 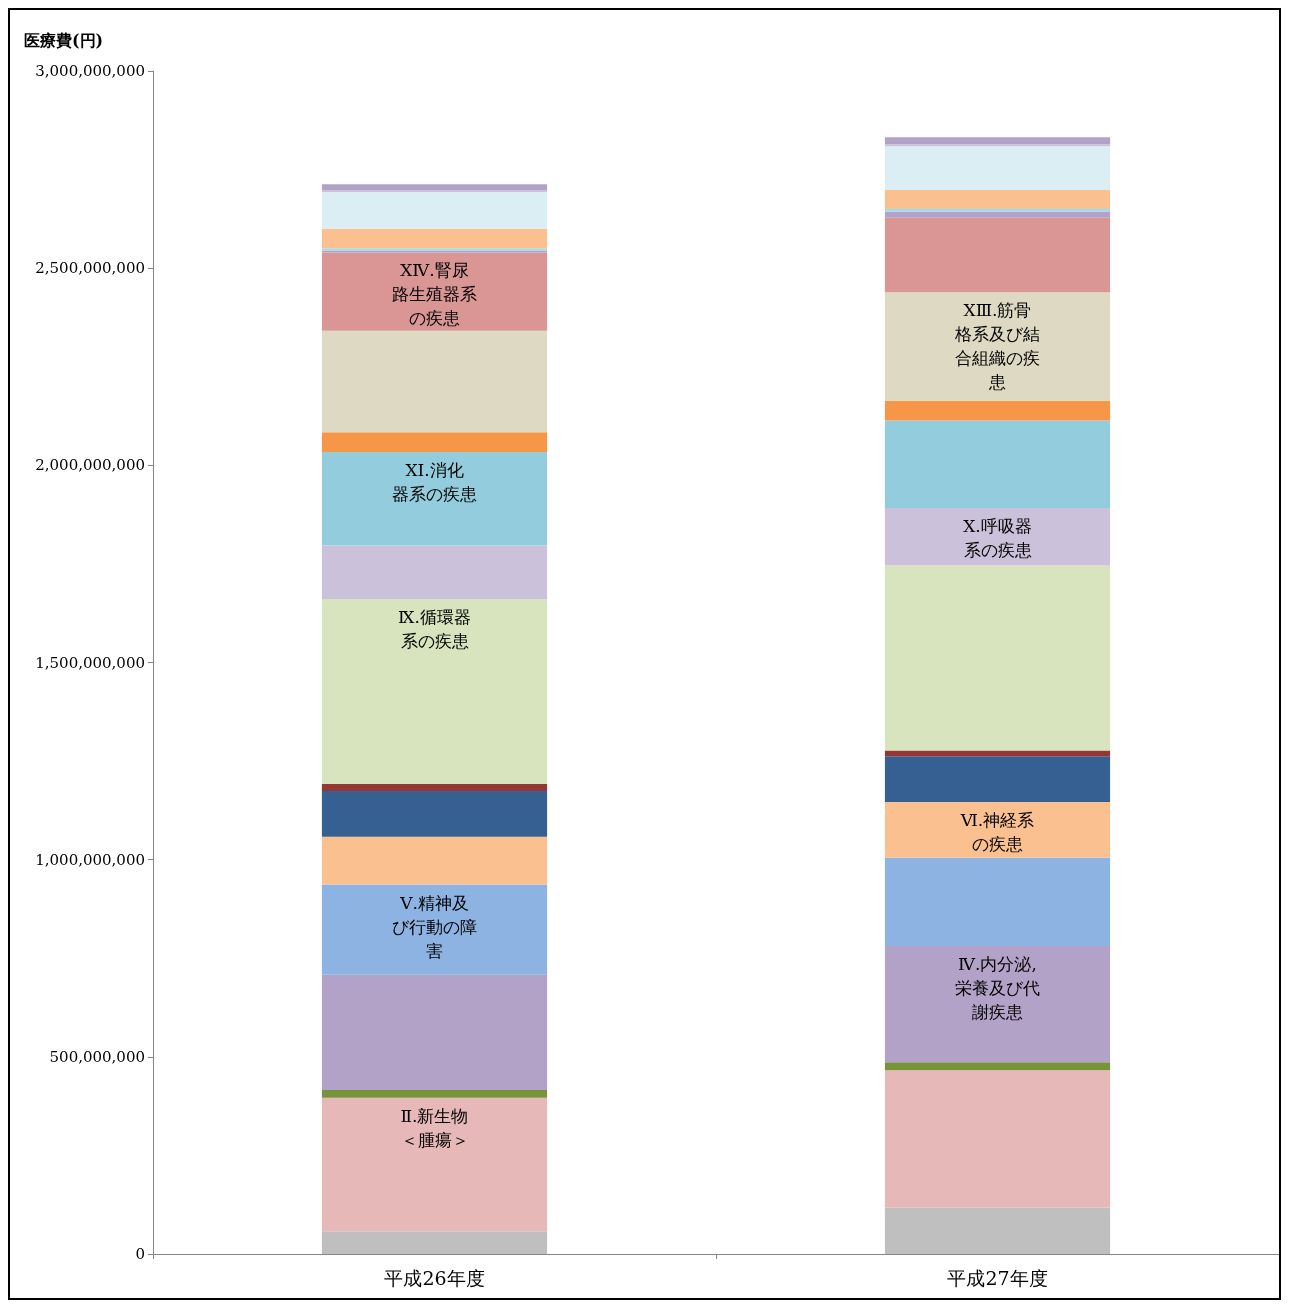 What do you see at coordinates (90, 465) in the screenshot?
I see `y-tick-label: 2,000,000,000` at bounding box center [90, 465].